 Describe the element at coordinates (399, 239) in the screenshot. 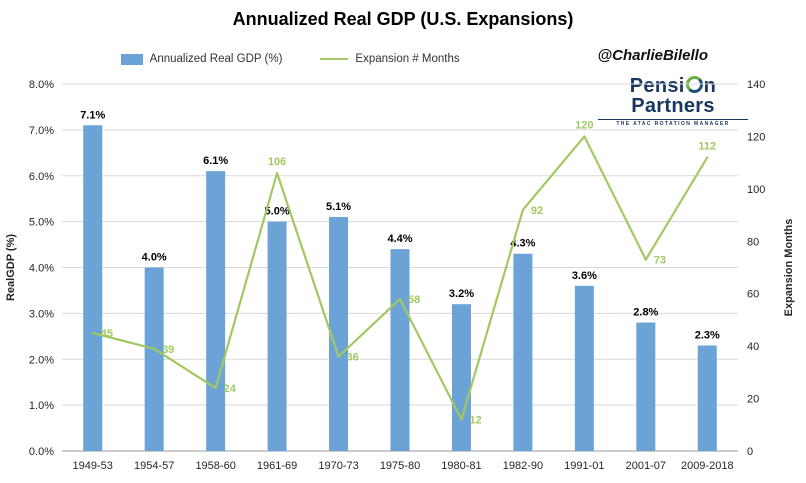

I see `bar-value-label: 4.4%` at that location.